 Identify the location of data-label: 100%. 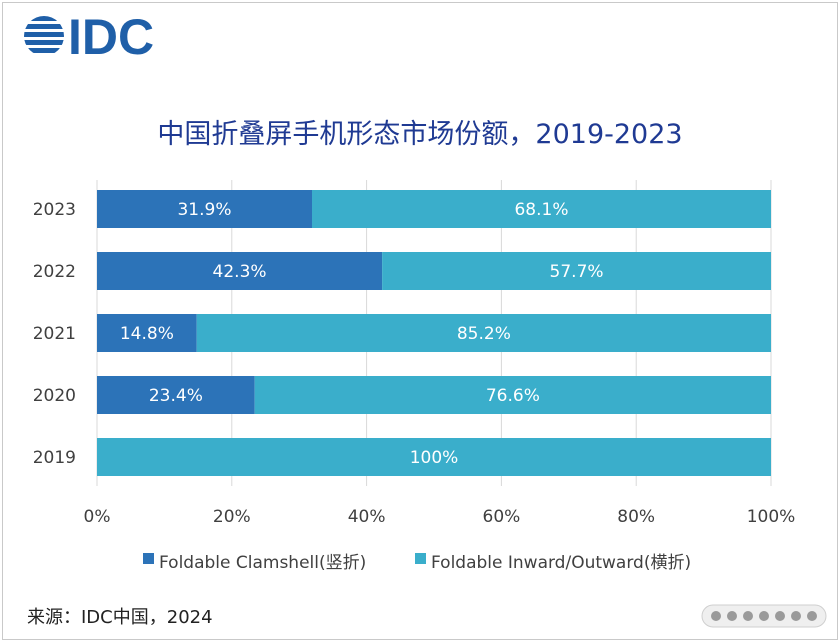
(434, 458).